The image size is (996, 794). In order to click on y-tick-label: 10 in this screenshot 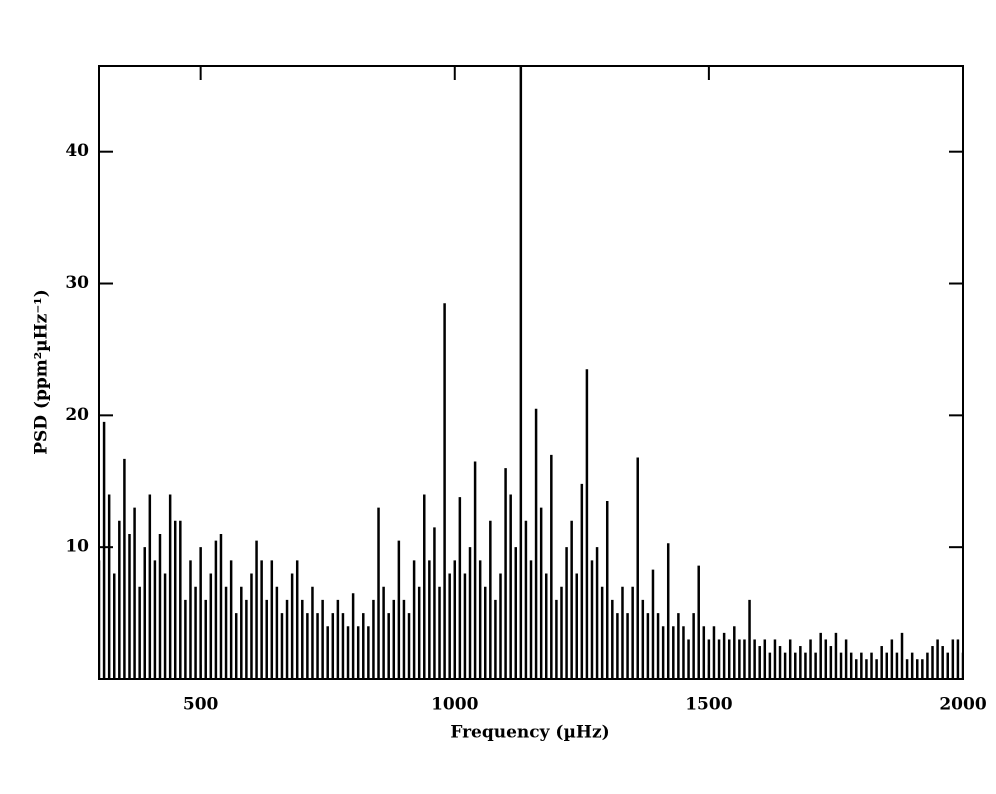, I will do `click(77, 547)`.